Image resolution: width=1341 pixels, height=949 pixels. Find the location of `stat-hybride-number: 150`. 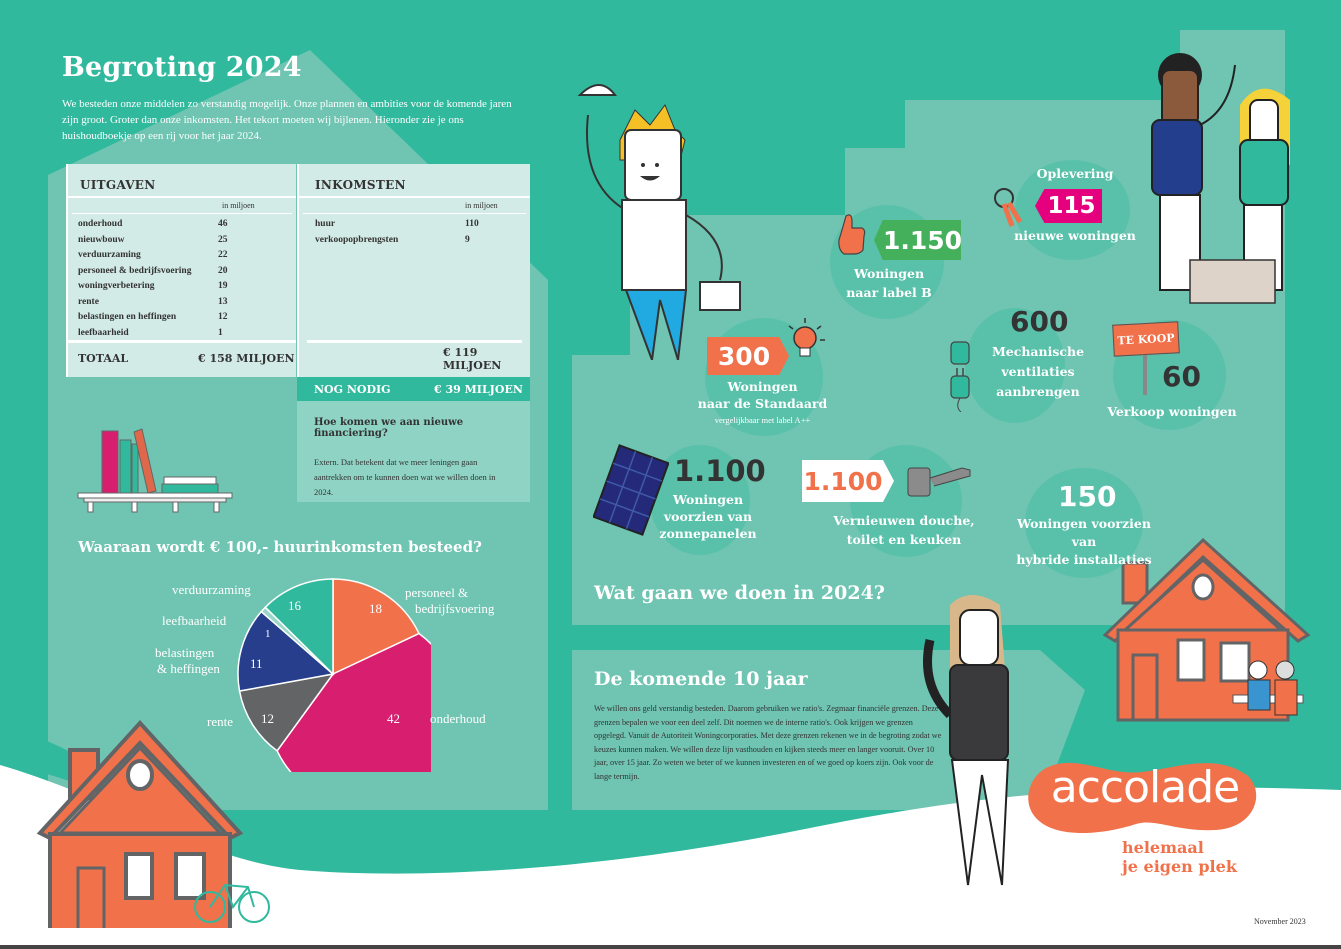

stat-hybride-number: 150 is located at coordinates (1087, 496).